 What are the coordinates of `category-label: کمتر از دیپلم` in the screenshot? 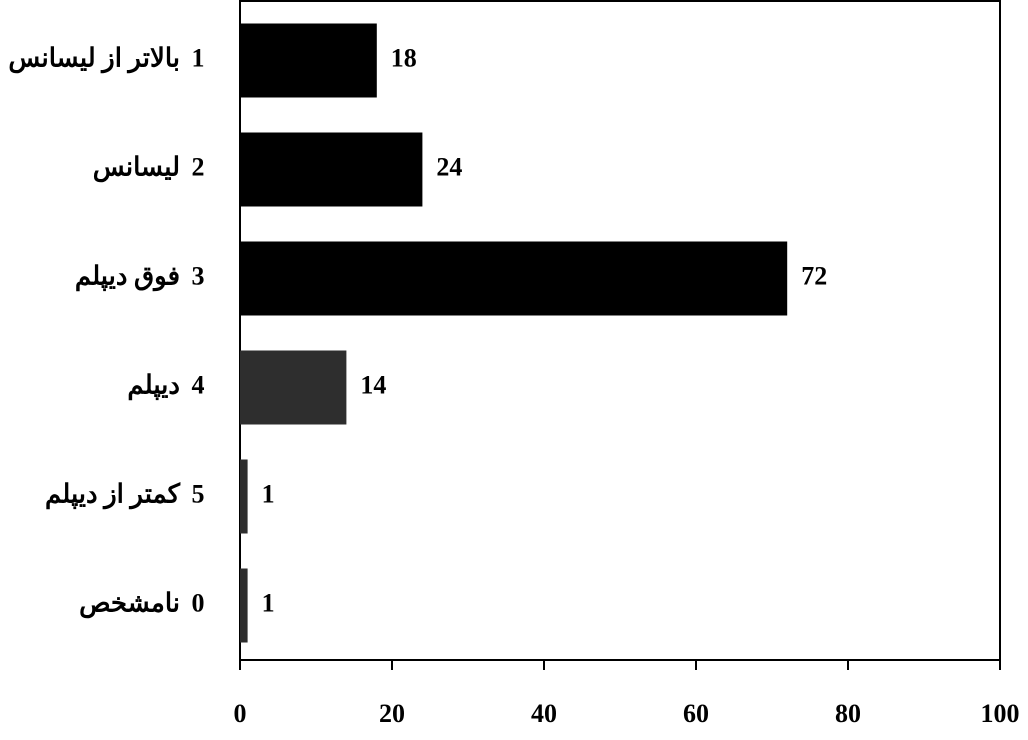 It's located at (113, 494).